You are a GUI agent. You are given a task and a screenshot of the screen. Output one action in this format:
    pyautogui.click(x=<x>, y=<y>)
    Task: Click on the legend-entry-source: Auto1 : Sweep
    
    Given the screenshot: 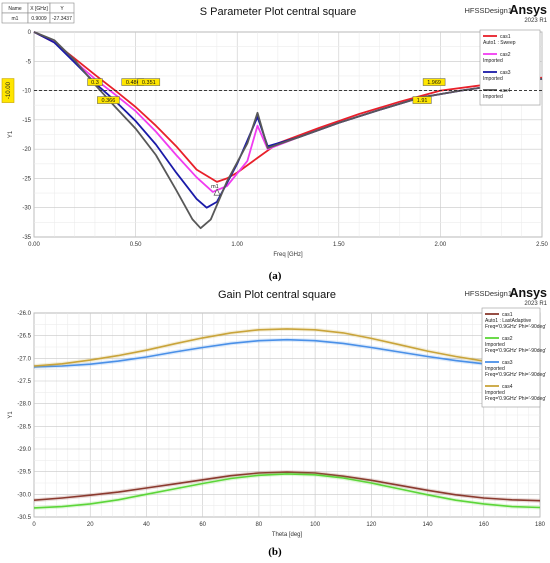 What is the action you would take?
    pyautogui.click(x=499, y=43)
    